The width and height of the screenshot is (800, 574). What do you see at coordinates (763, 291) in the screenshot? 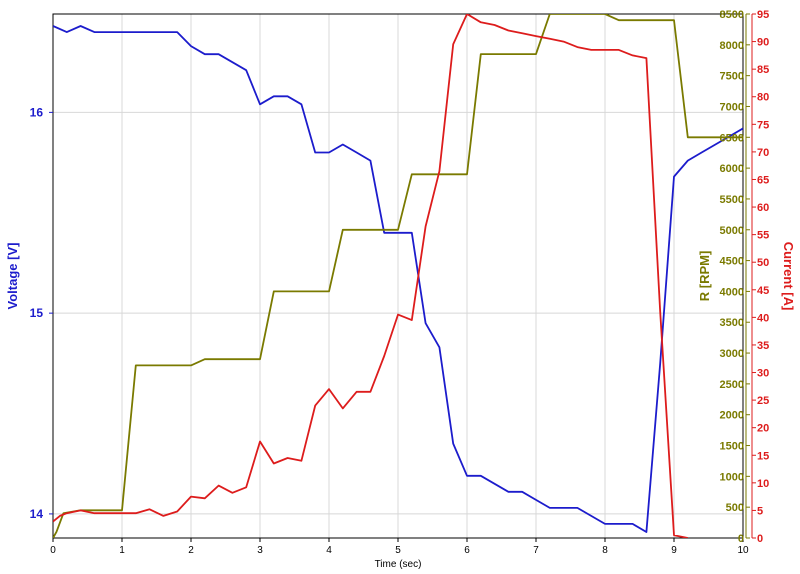
I see `current-tick-label: 45` at bounding box center [763, 291].